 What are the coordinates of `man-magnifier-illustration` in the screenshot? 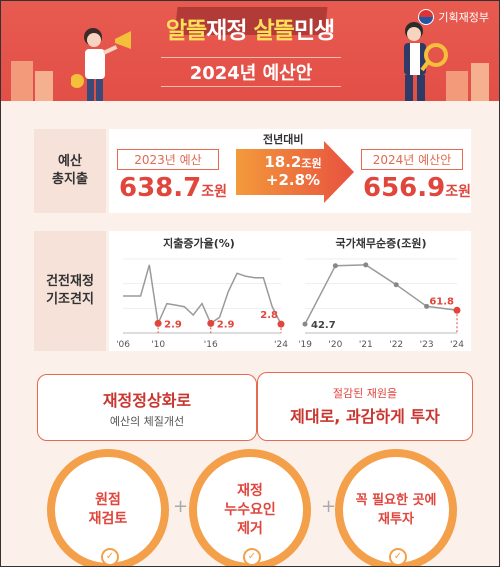 It's located at (426, 61).